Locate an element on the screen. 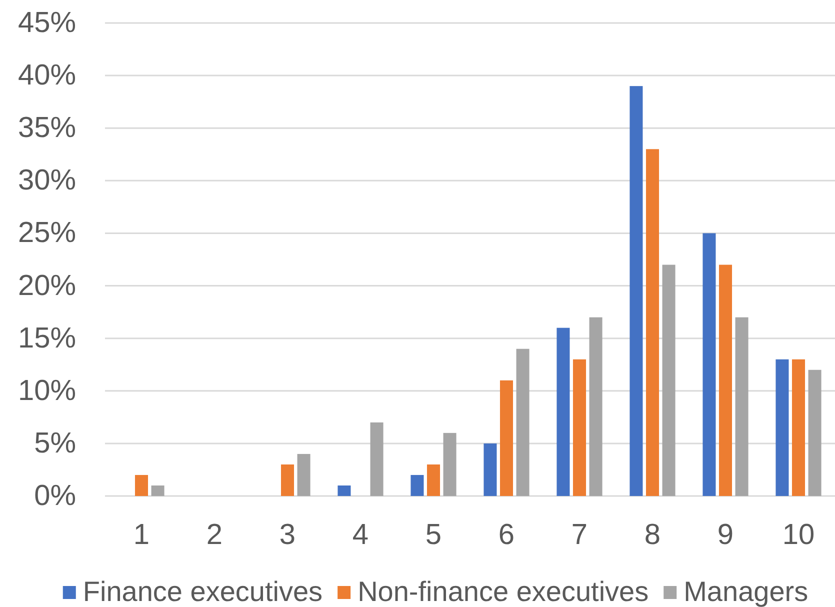 Image resolution: width=835 pixels, height=607 pixels. x-tick-label: 10 is located at coordinates (798, 535).